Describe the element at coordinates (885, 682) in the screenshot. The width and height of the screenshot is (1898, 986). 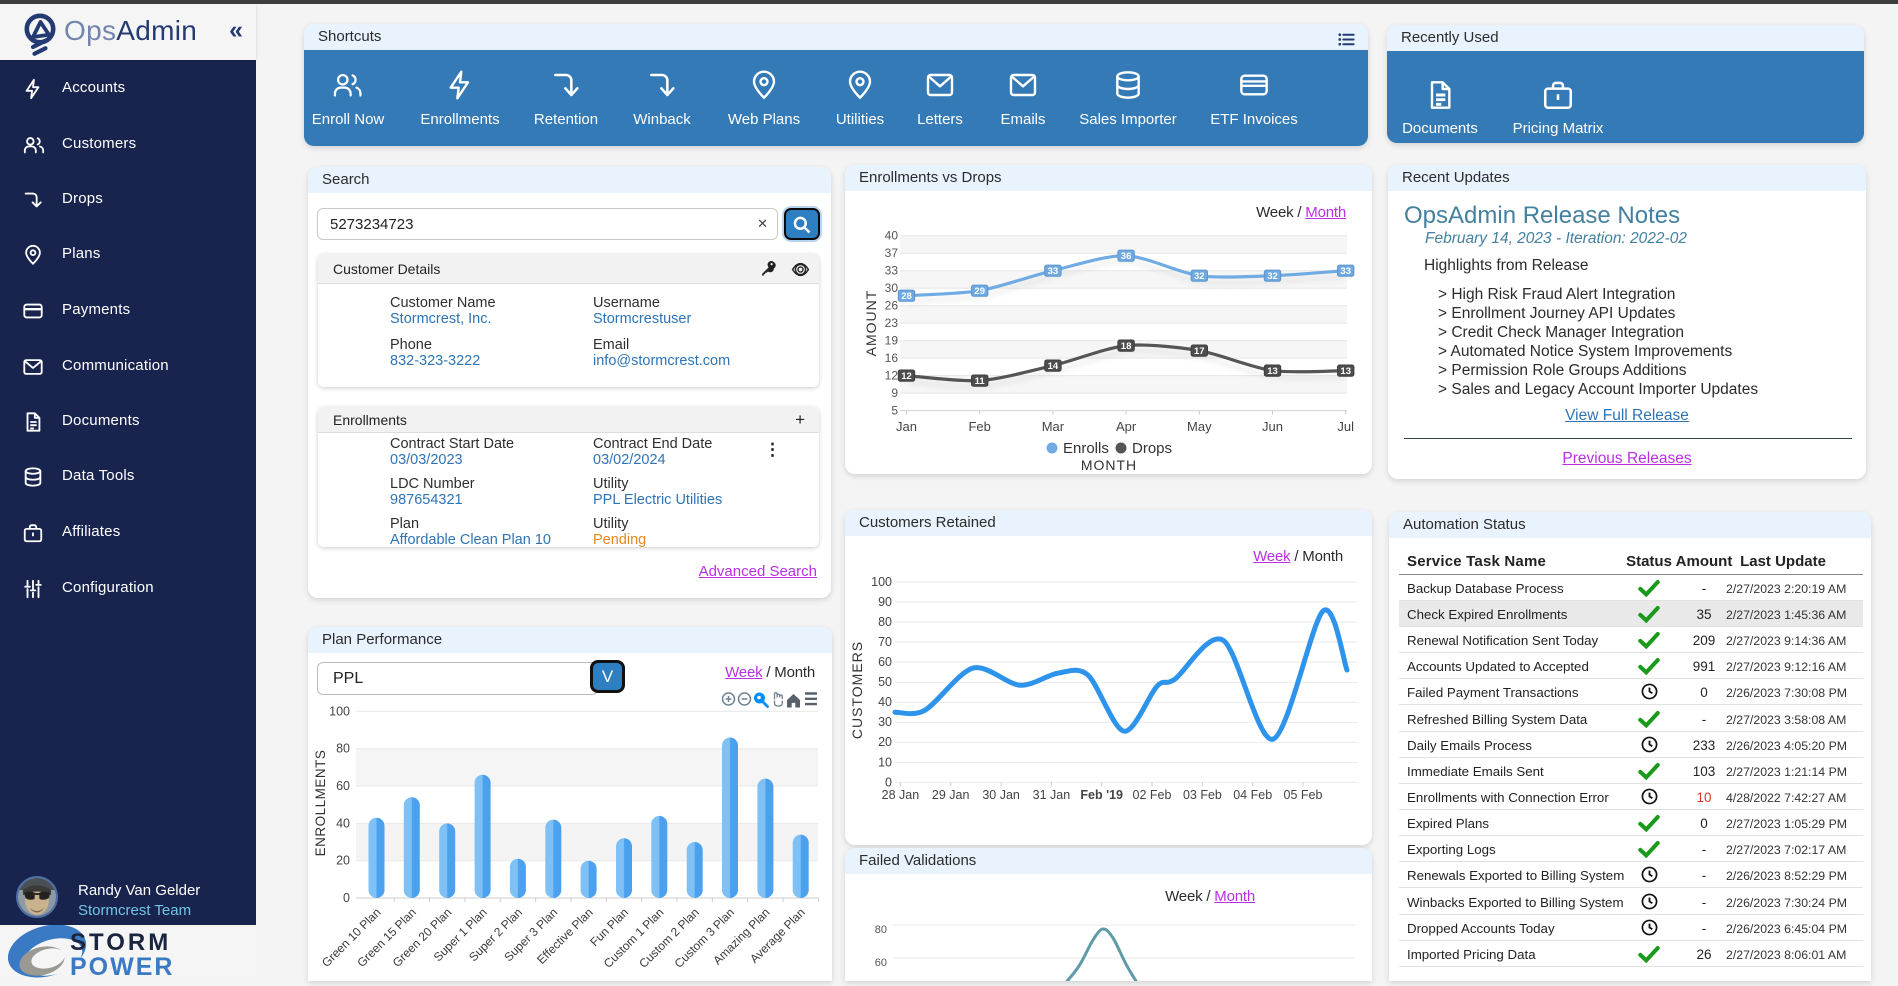
I see `svg-text: 50` at that location.